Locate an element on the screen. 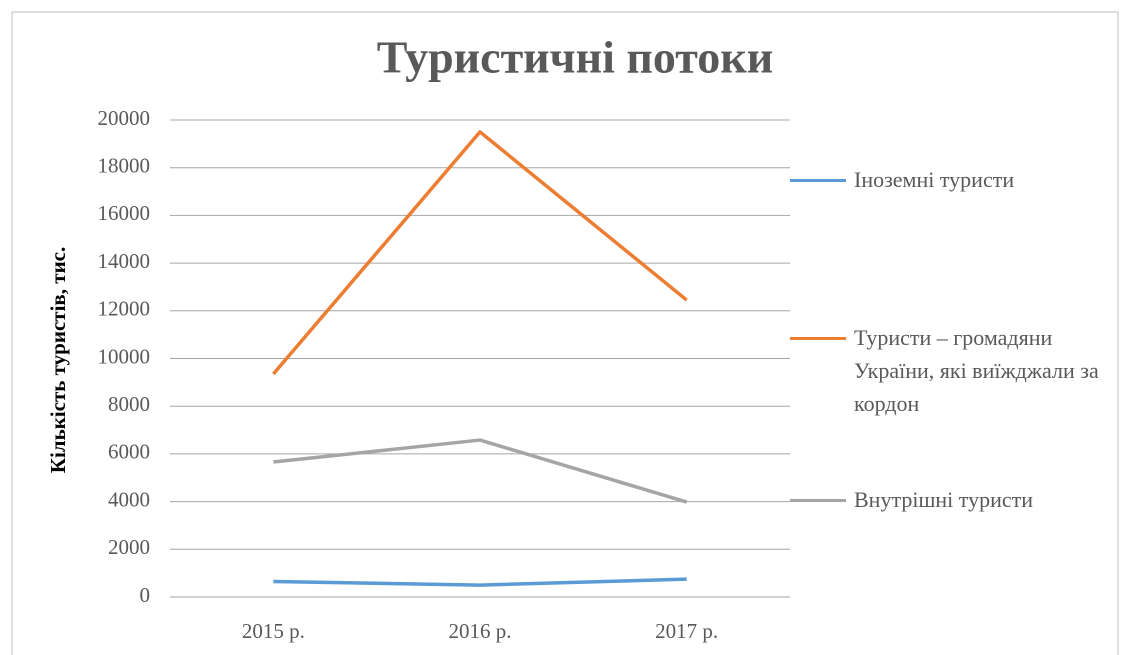  x-tick-label: 2016 р. is located at coordinates (480, 631).